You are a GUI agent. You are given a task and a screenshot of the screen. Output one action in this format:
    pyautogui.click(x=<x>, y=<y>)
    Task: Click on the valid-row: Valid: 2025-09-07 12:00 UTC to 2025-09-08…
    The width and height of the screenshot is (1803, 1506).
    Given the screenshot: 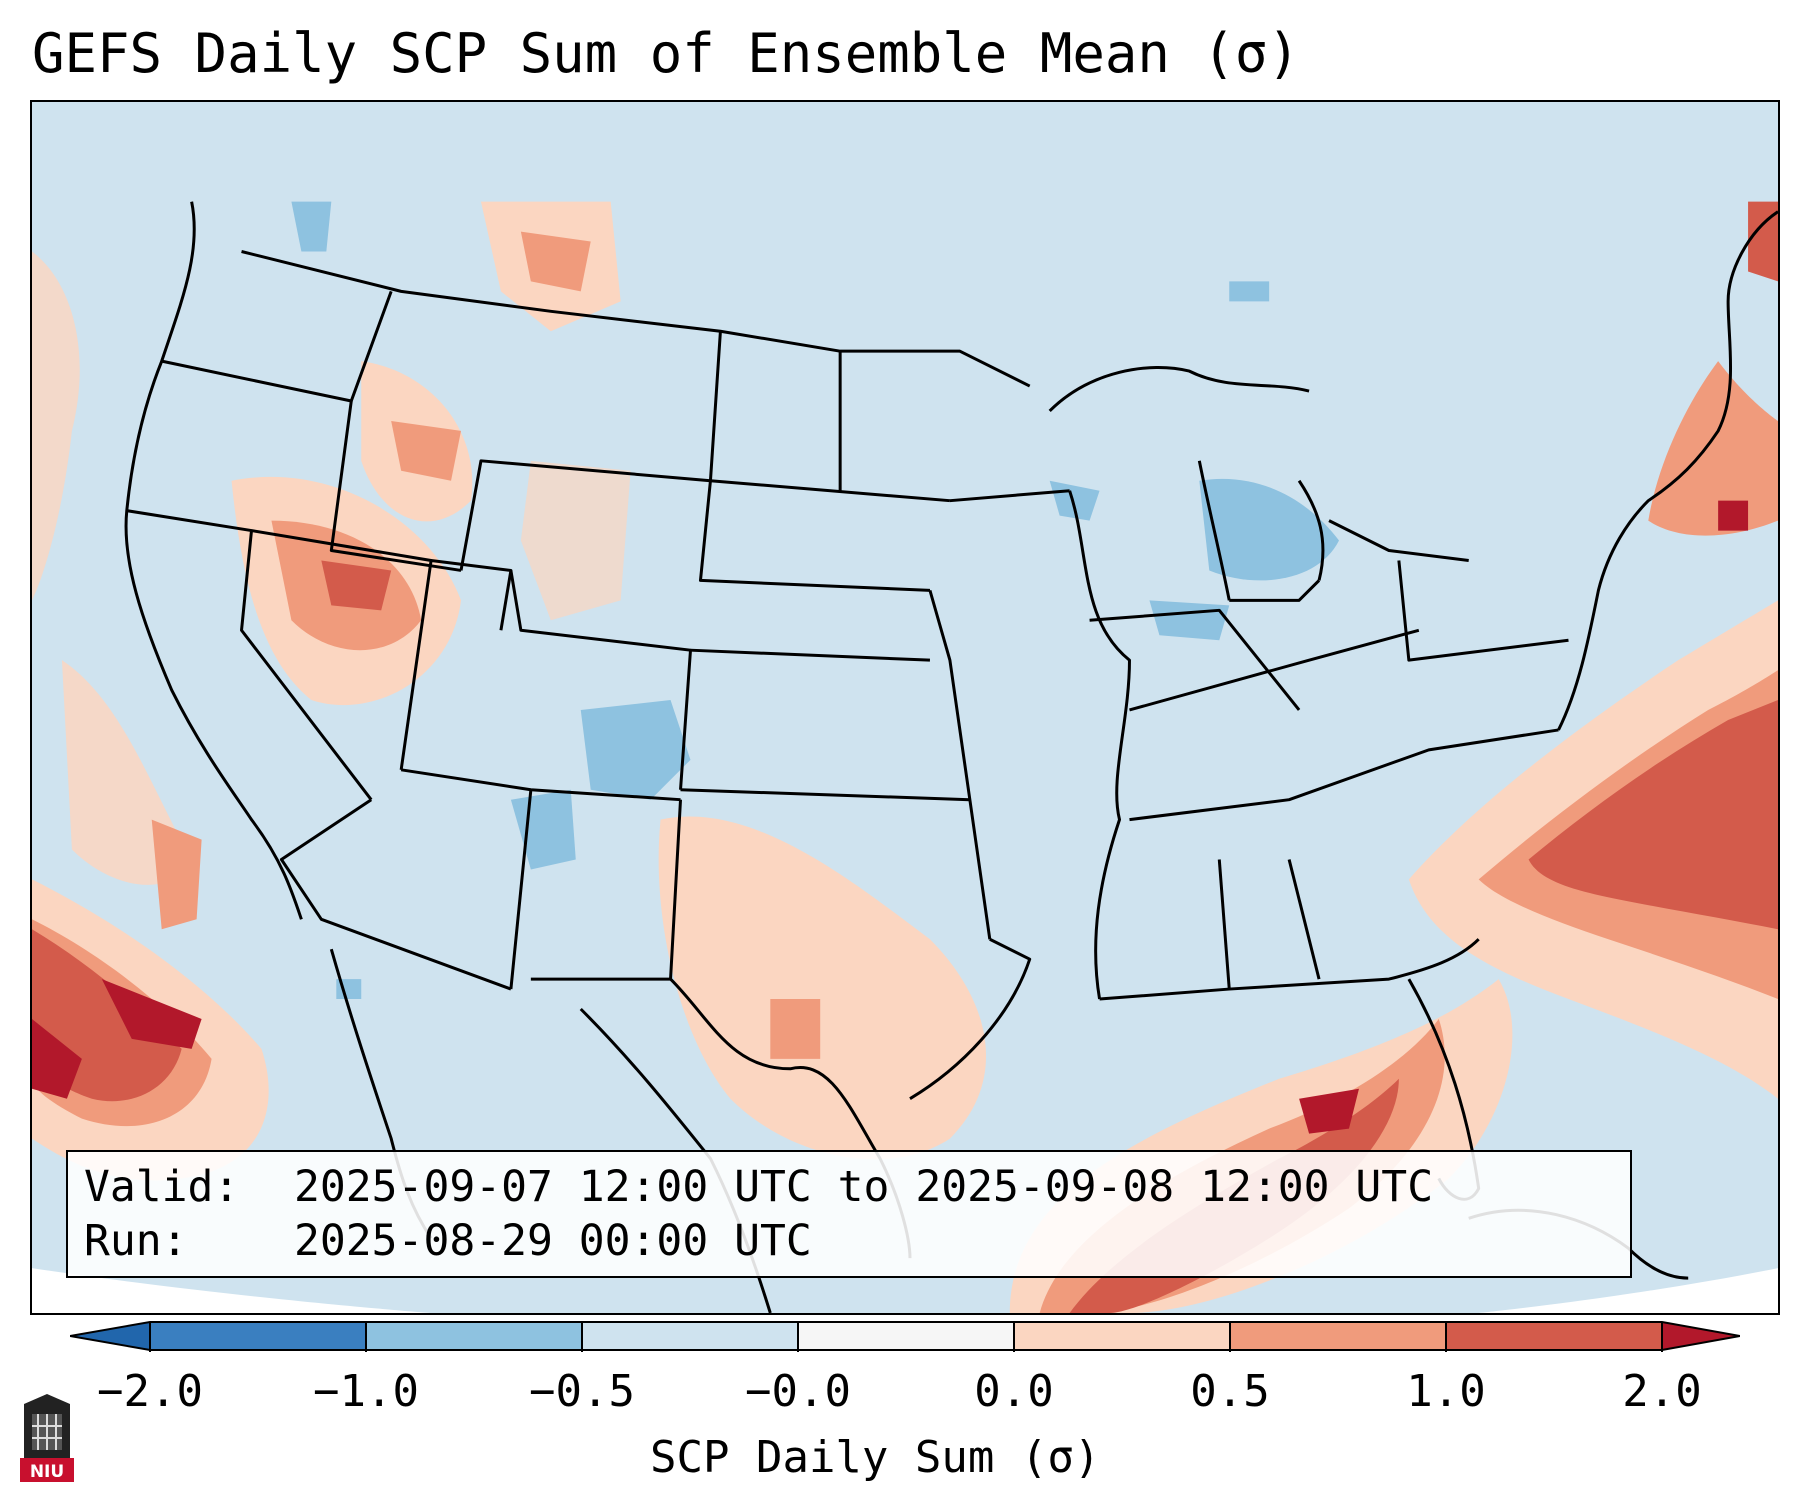 What is the action you would take?
    pyautogui.click(x=849, y=1187)
    